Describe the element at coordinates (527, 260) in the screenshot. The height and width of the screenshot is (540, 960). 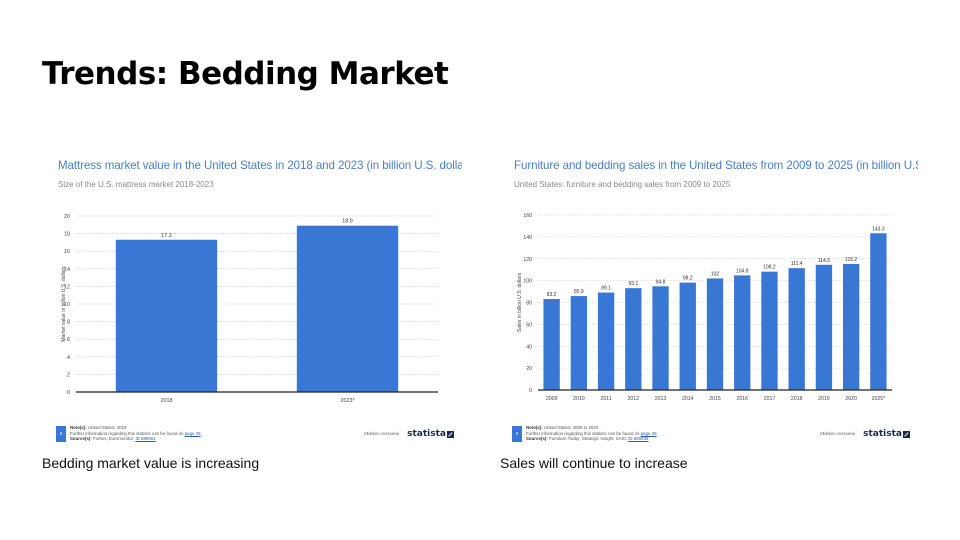
I see `y-tick-label: 120` at that location.